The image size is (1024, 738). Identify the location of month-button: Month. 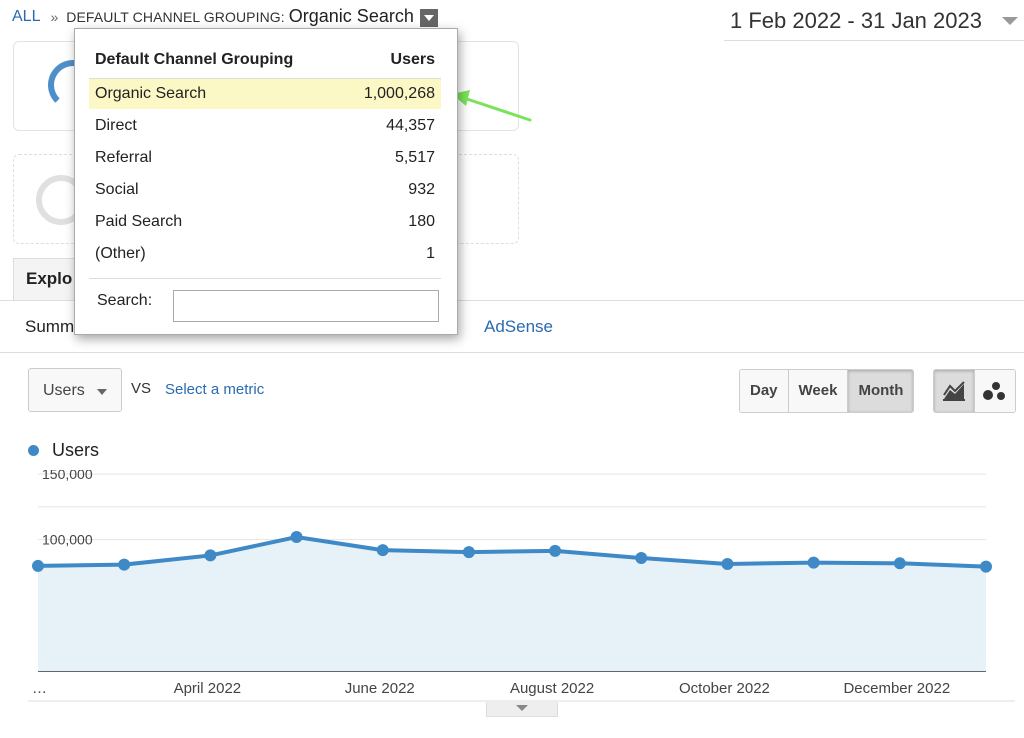
(881, 391).